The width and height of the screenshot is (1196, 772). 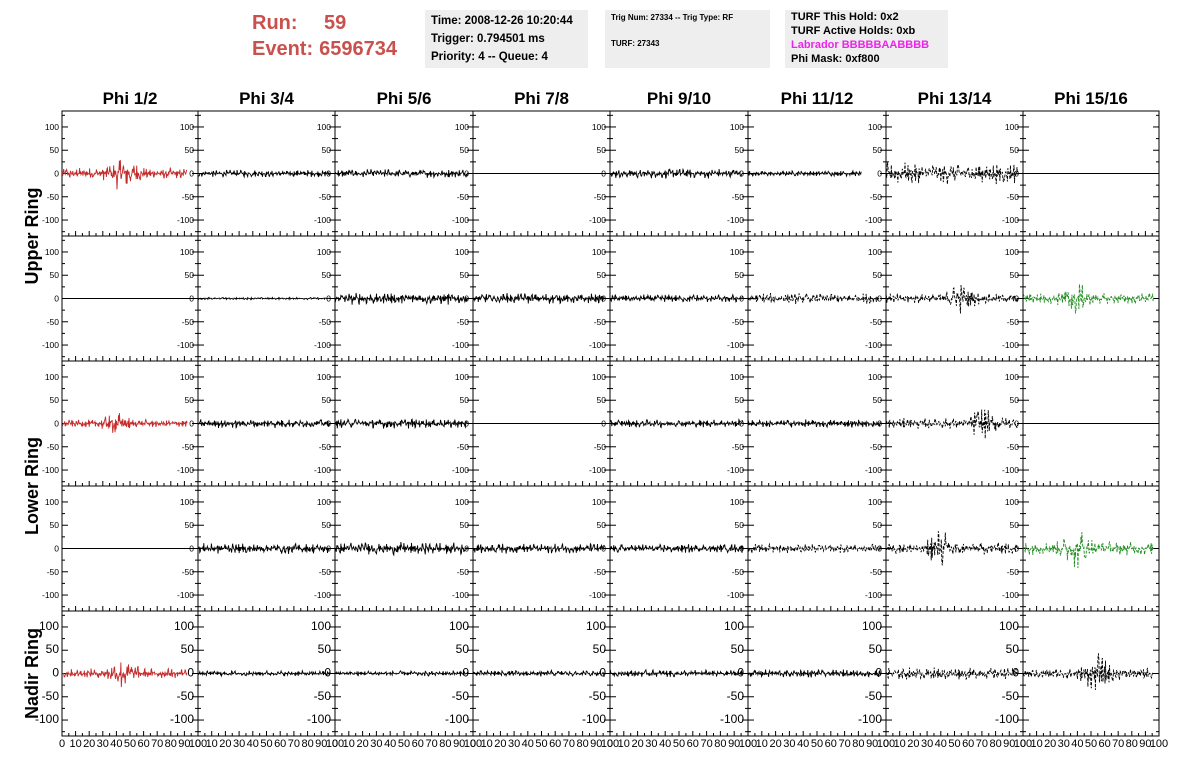 What do you see at coordinates (459, 744) in the screenshot?
I see `panel-r5-c3-xlabel: 90` at bounding box center [459, 744].